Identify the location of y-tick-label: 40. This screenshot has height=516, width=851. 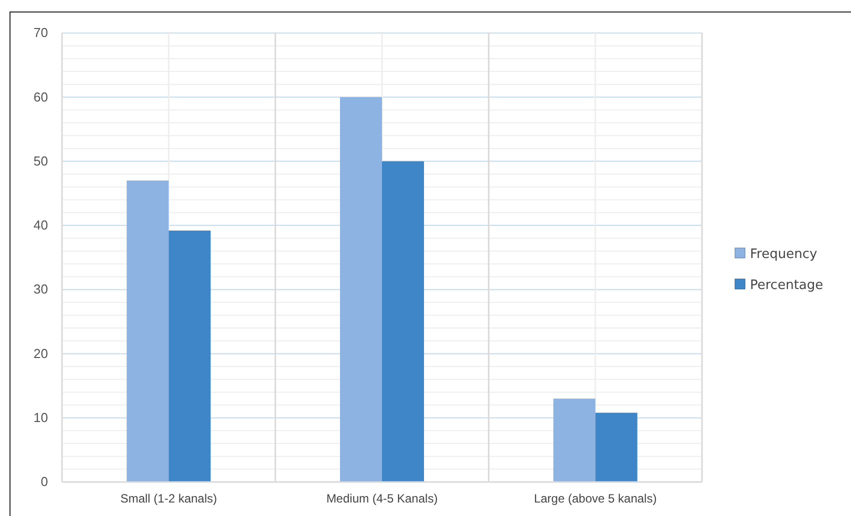
(41, 225).